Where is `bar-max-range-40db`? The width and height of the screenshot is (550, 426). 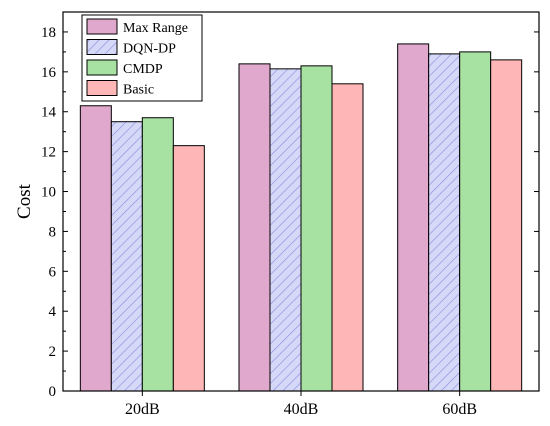 bar-max-range-40db is located at coordinates (254, 227).